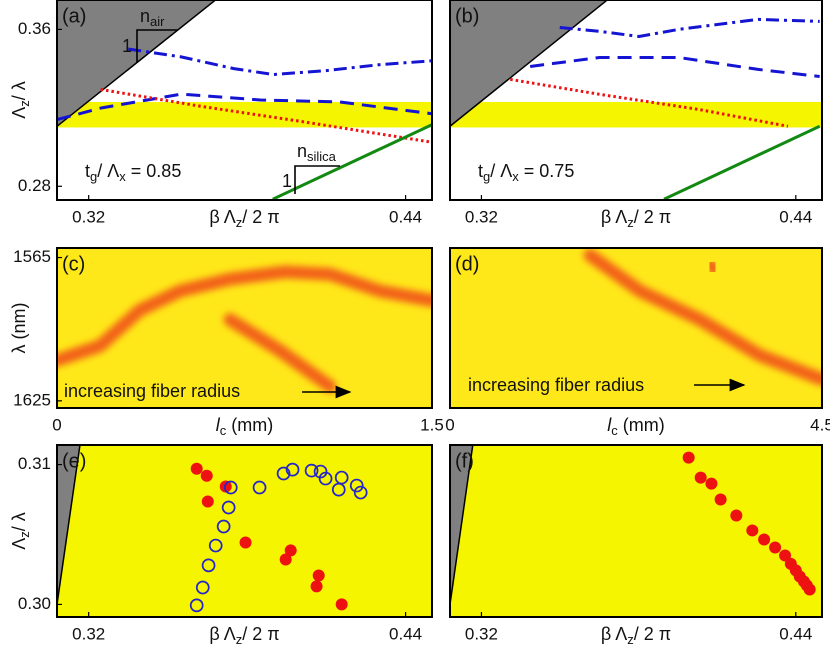 Image resolution: width=830 pixels, height=654 pixels. Describe the element at coordinates (19, 328) in the screenshot. I see `y-axis-label-part: λ (nm)` at that location.